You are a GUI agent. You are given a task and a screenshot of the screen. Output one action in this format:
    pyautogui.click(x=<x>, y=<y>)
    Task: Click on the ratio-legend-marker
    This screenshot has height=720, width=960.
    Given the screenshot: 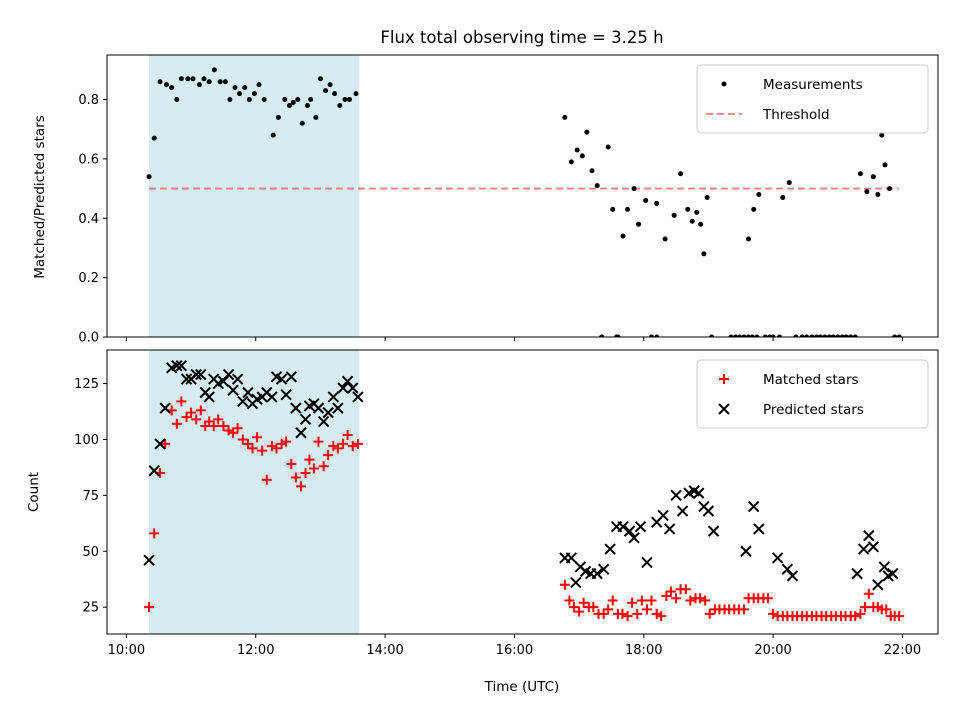 What is the action you would take?
    pyautogui.click(x=724, y=84)
    